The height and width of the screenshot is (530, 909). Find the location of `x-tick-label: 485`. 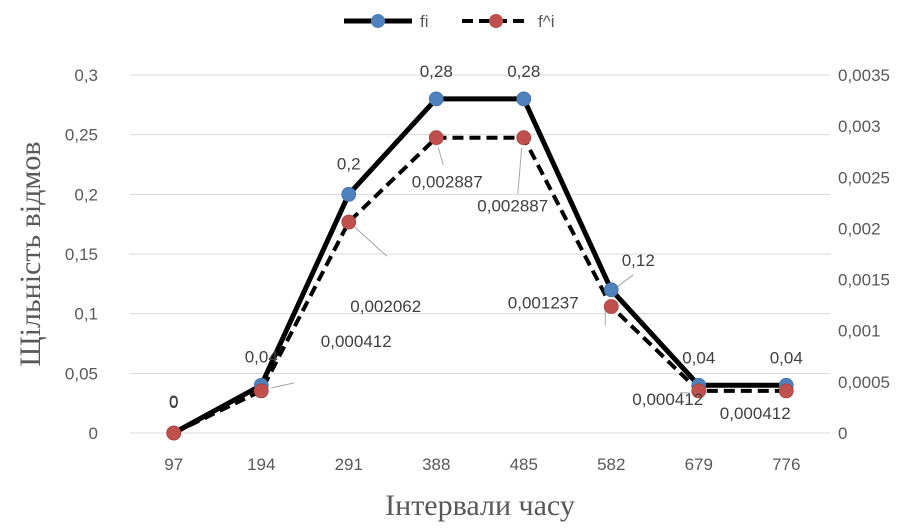

x-tick-label: 485 is located at coordinates (524, 464).